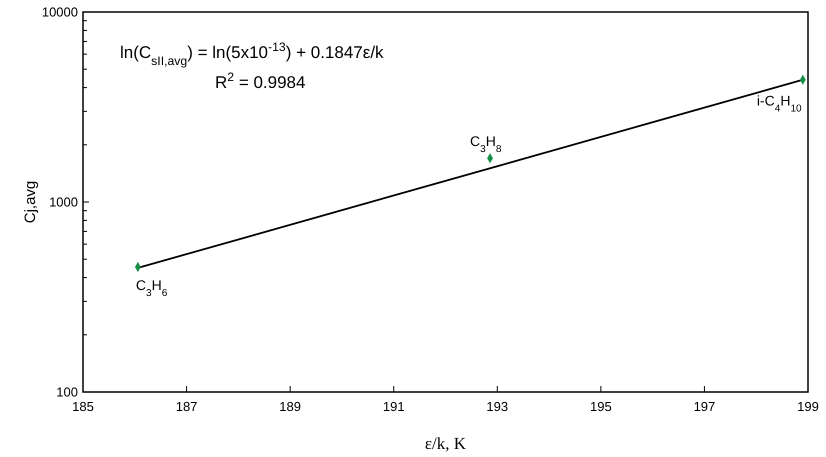 This screenshot has height=457, width=826. Describe the element at coordinates (486, 144) in the screenshot. I see `annotation: C$_{3}$H$_{8}$` at that location.